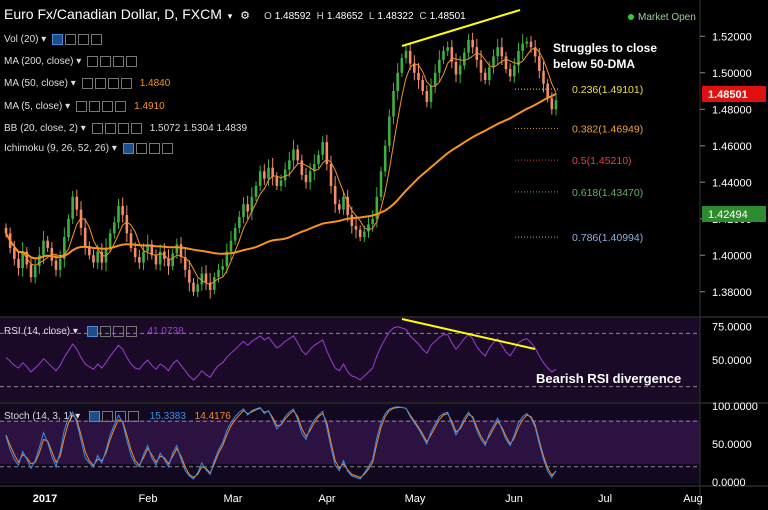 The image size is (768, 510). Describe the element at coordinates (37, 332) in the screenshot. I see `rsi-label: RSI (14, close)` at that location.